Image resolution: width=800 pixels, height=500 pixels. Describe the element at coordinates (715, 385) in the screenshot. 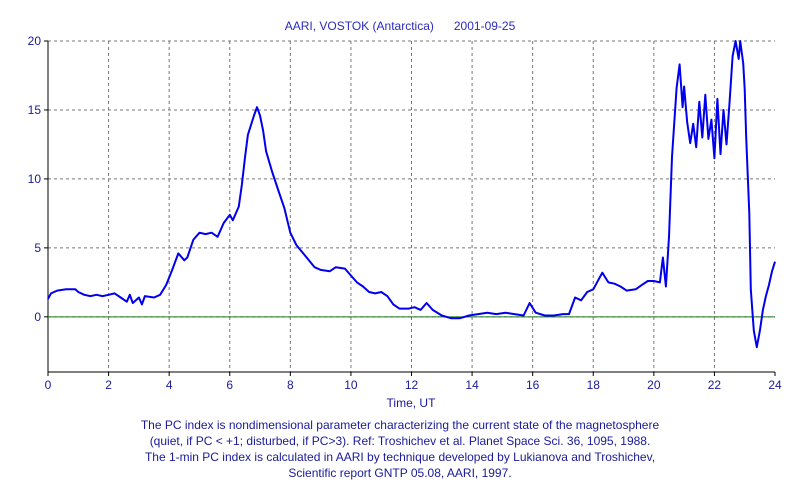

I see `x-tick-label: 22` at that location.